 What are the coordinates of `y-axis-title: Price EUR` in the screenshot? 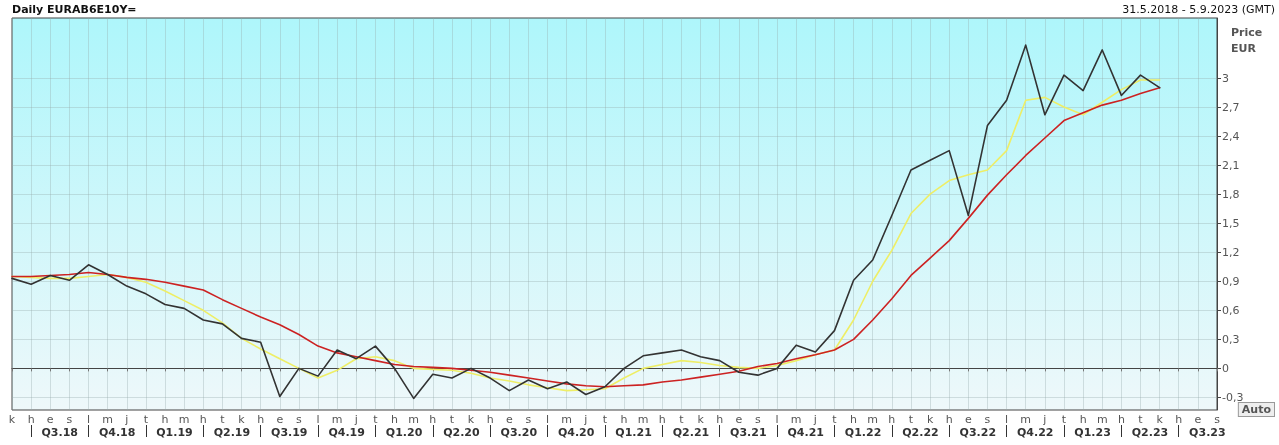 It's located at (1249, 40).